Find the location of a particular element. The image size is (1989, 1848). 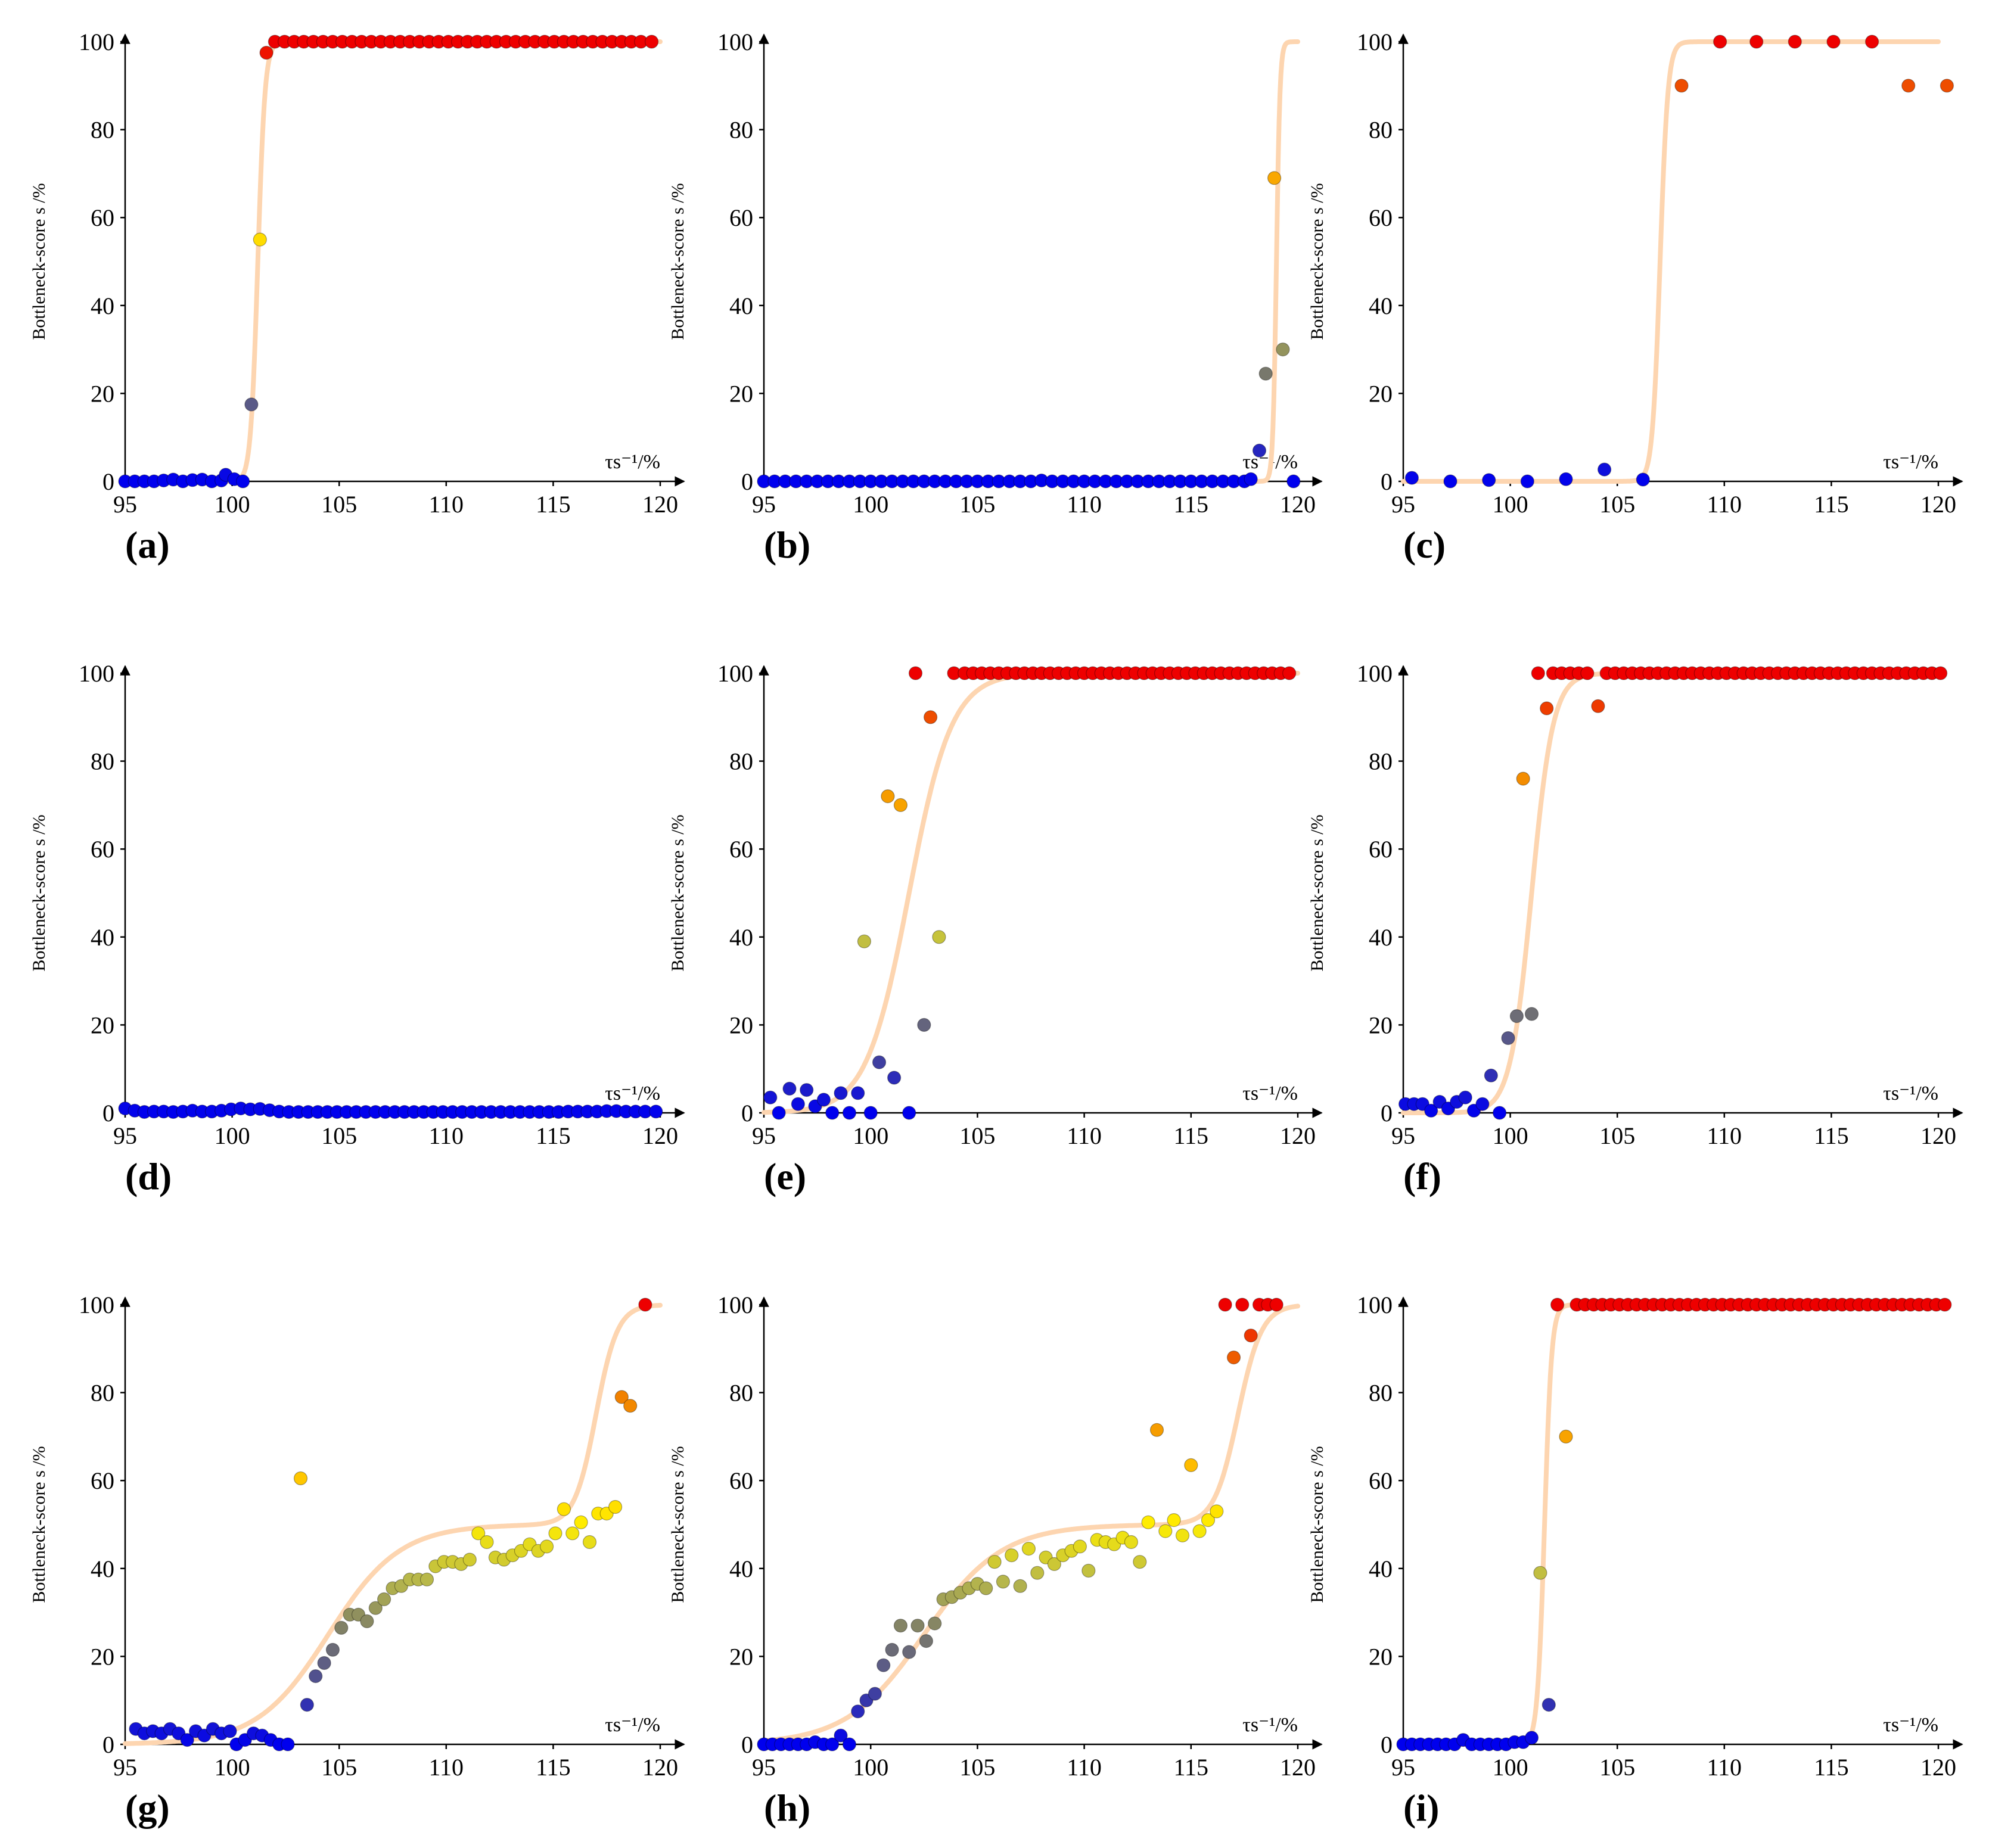

panel-label: (c) is located at coordinates (1425, 545).